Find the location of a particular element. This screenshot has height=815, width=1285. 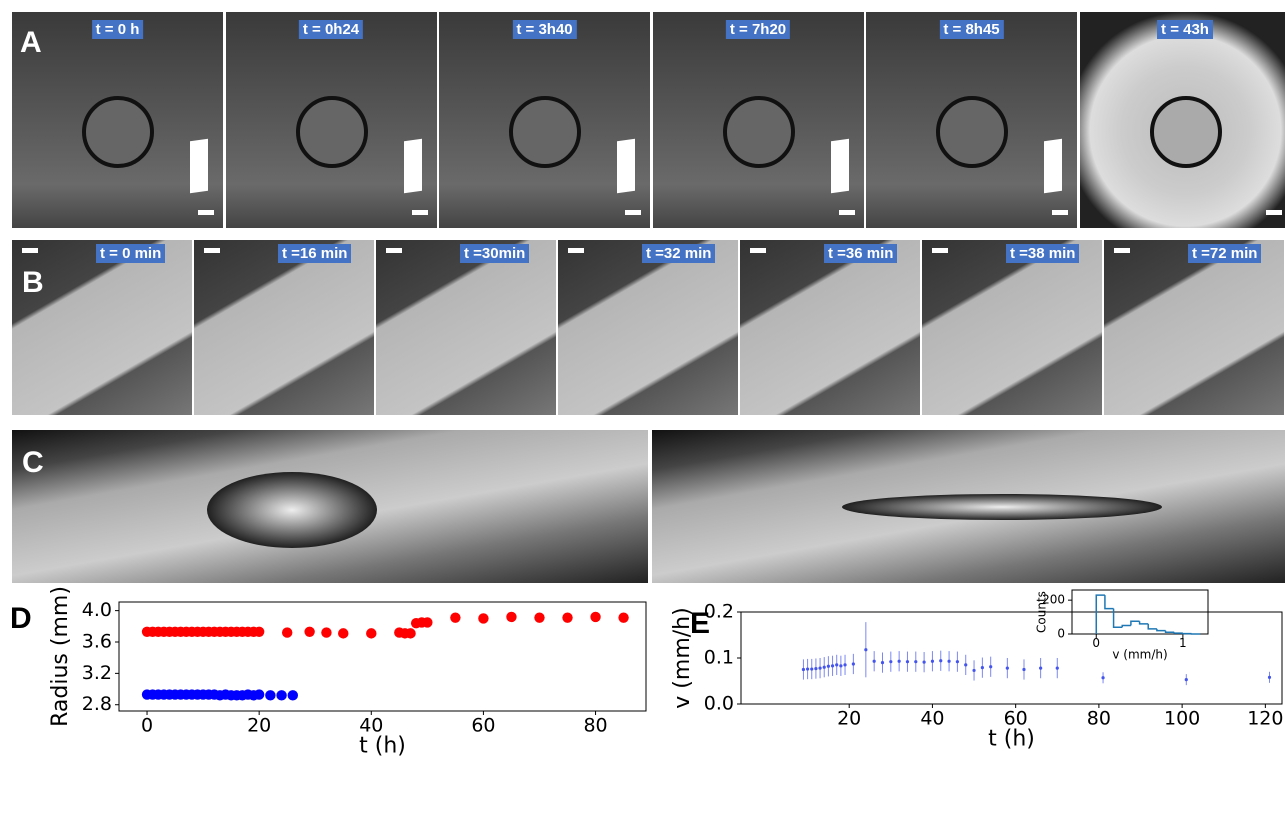

photo-frame is located at coordinates (968, 506).